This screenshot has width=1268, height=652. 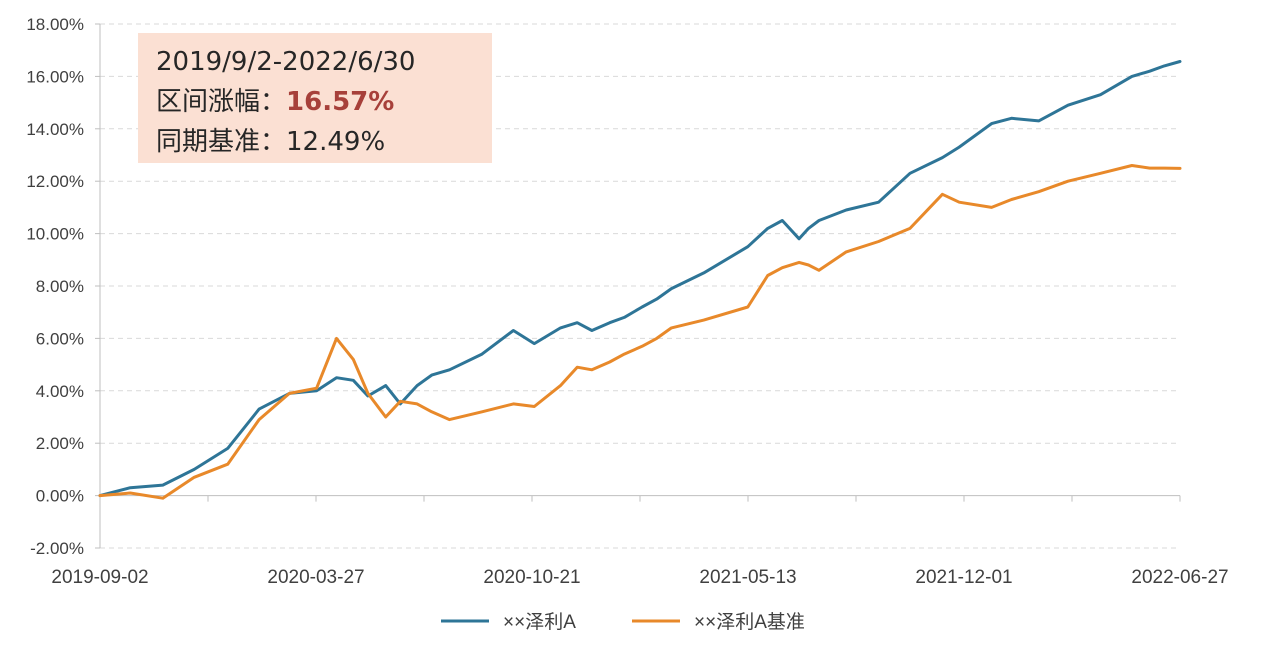 I want to click on y-tick-label: 8.00%, so click(x=60, y=286).